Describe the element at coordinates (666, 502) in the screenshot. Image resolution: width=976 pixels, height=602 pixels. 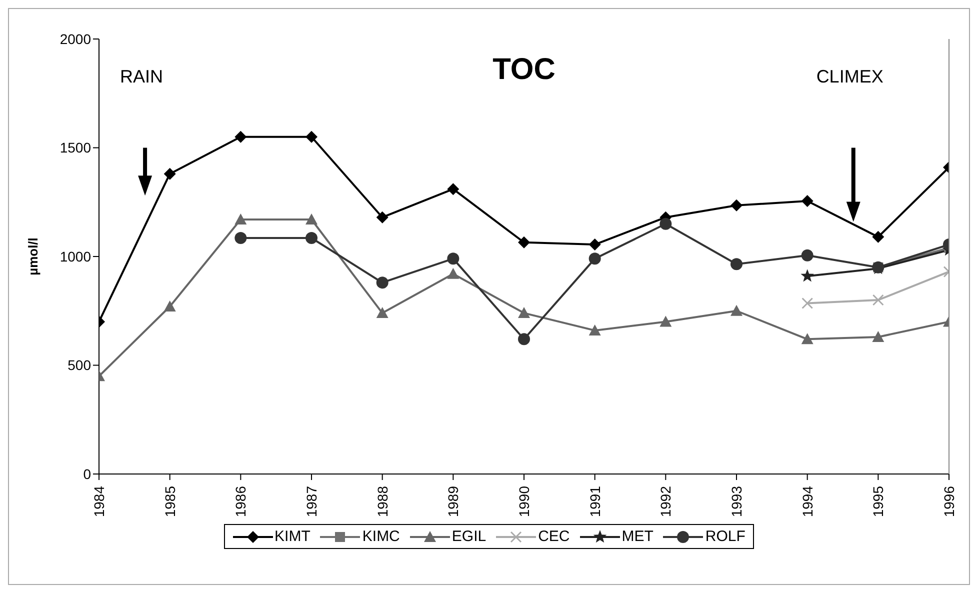
I see `x-tick-label: 1992` at that location.